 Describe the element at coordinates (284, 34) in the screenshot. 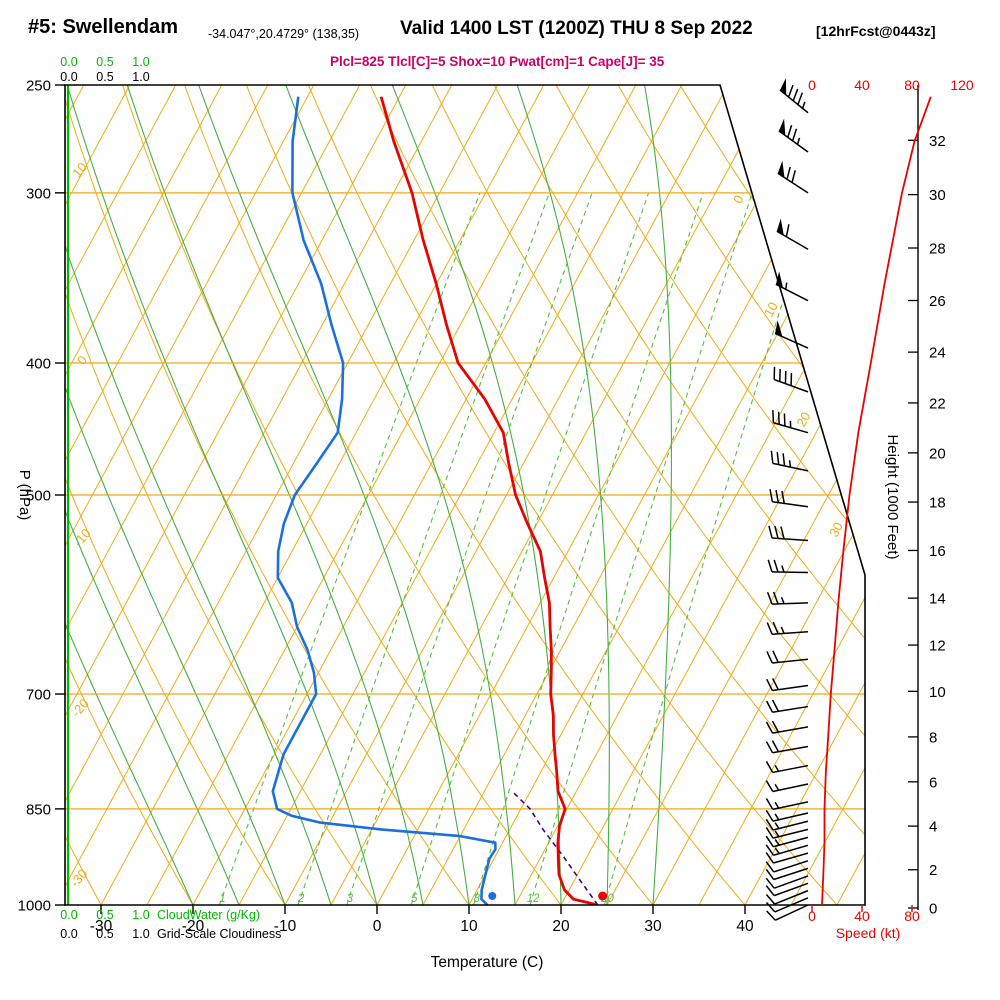

I see `station-coords: -34.047°,20.4729° (138,35)` at that location.